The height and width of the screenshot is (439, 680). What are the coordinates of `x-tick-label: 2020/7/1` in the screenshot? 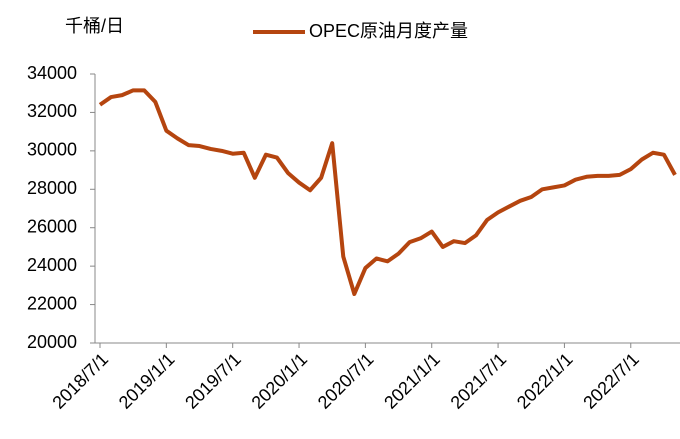 It's located at (346, 381).